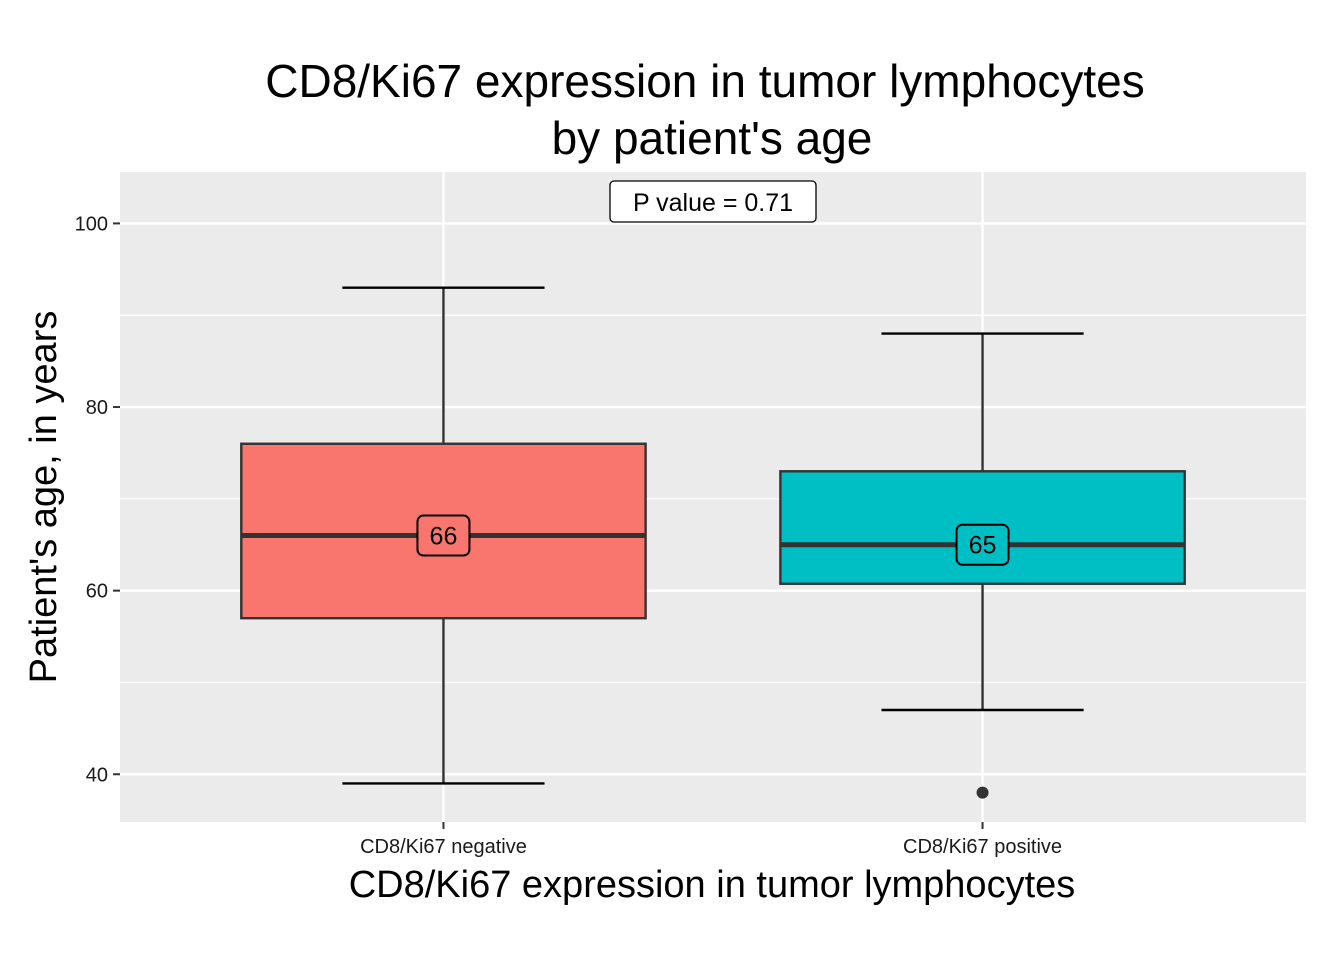 The height and width of the screenshot is (960, 1344). Describe the element at coordinates (704, 81) in the screenshot. I see `chart-title-line-1: CD8/Ki67 expression in tumor lymphocytes` at that location.